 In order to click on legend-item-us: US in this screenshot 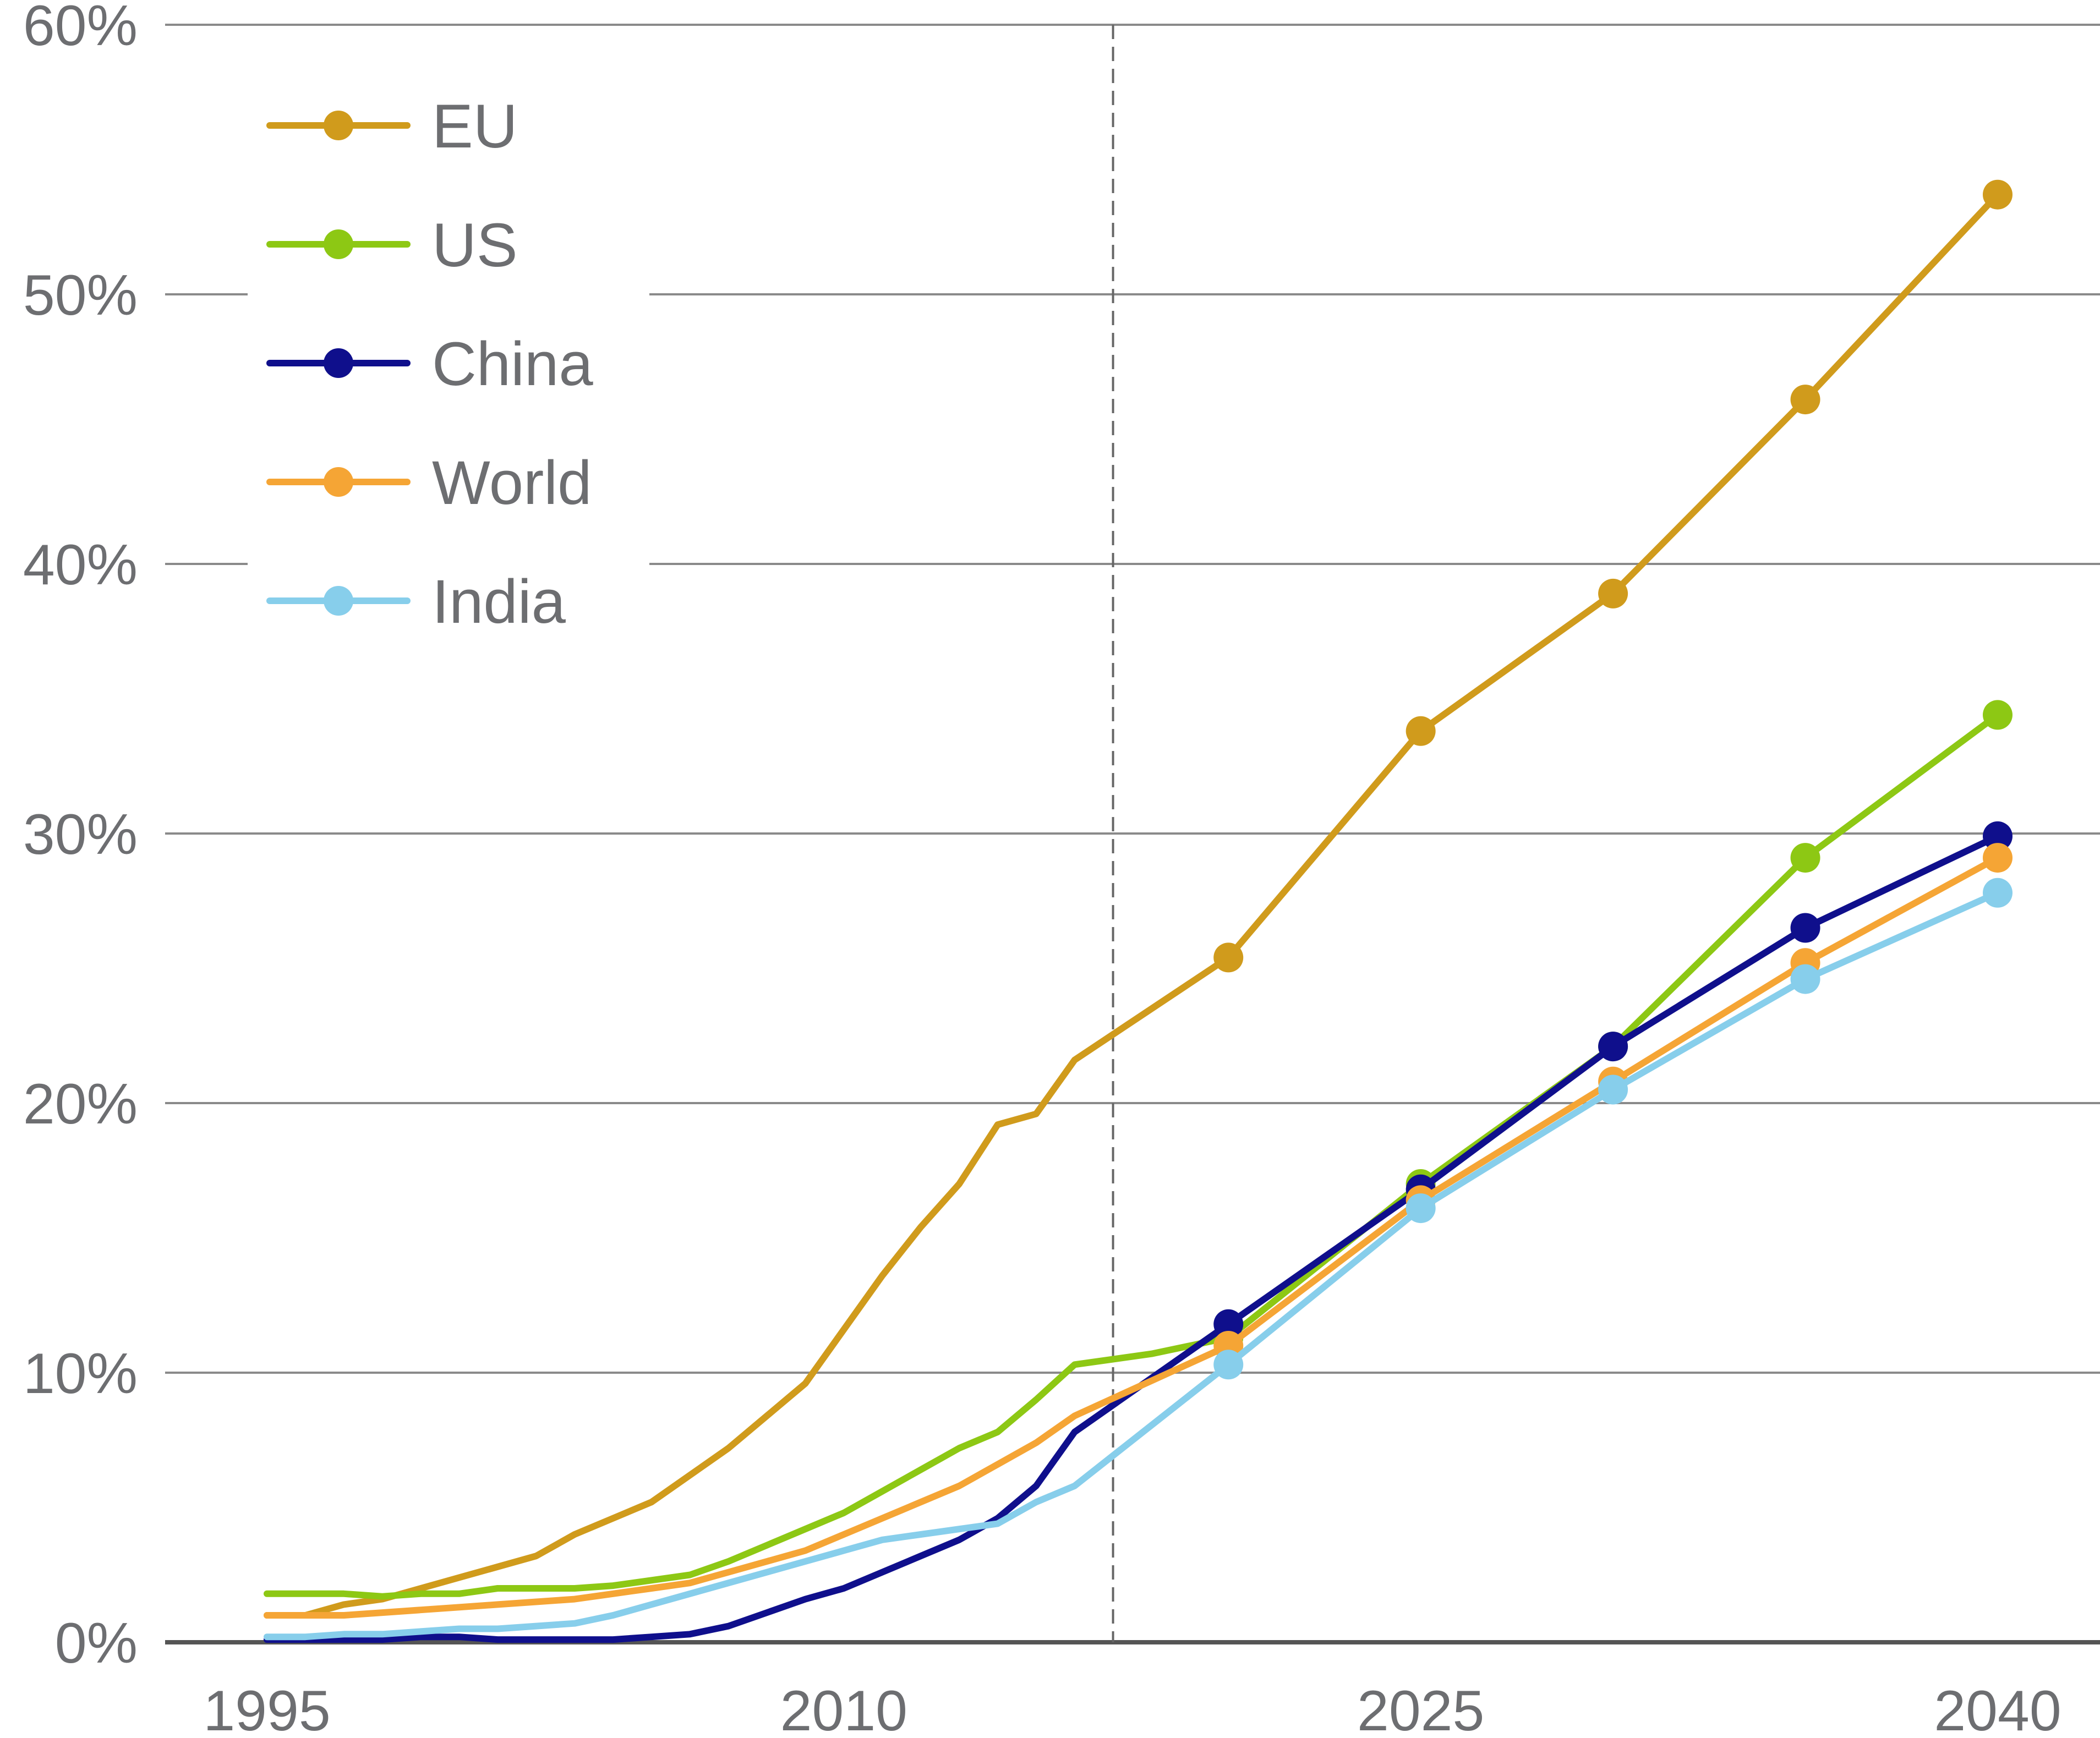, I will do `click(392, 245)`.